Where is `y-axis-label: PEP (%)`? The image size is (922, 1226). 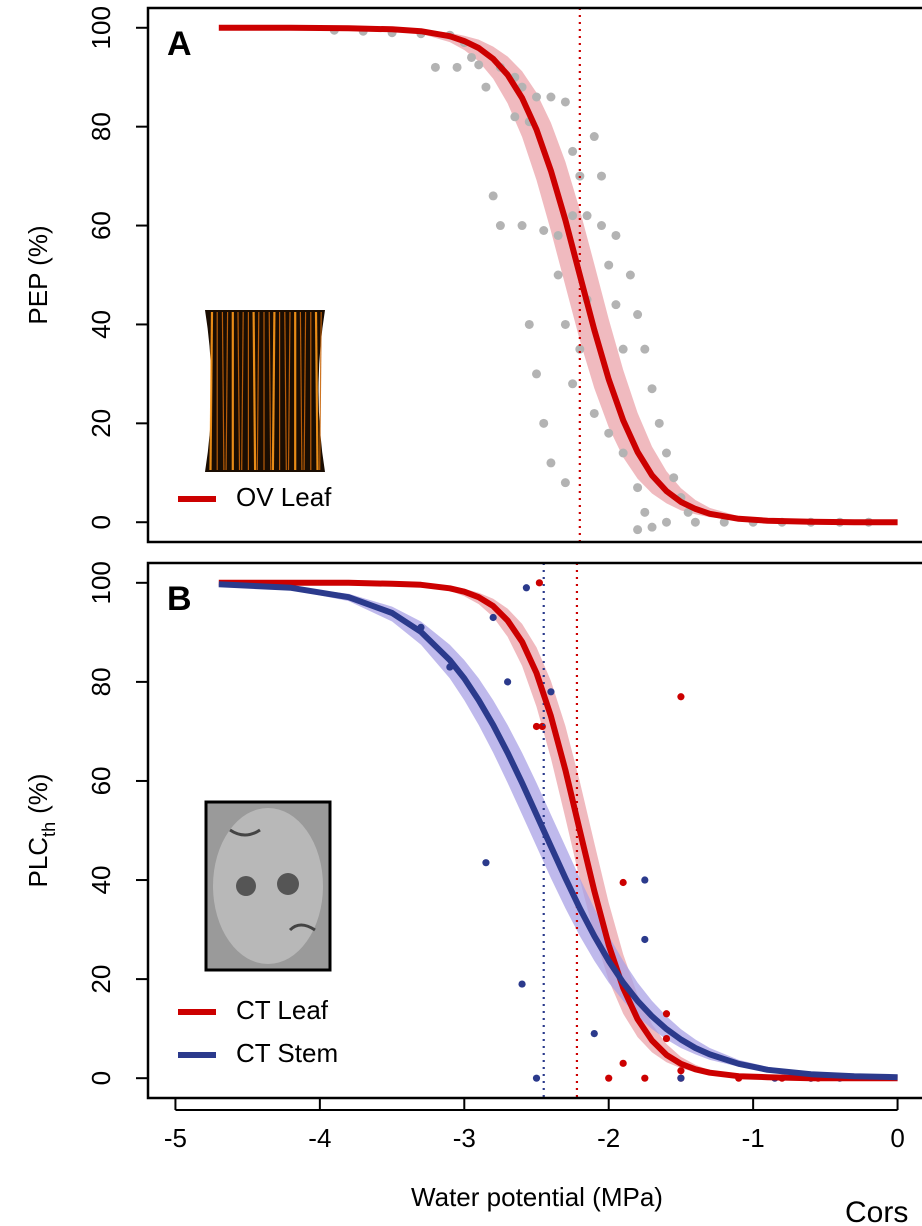 y-axis-label: PEP (%) is located at coordinates (38, 274).